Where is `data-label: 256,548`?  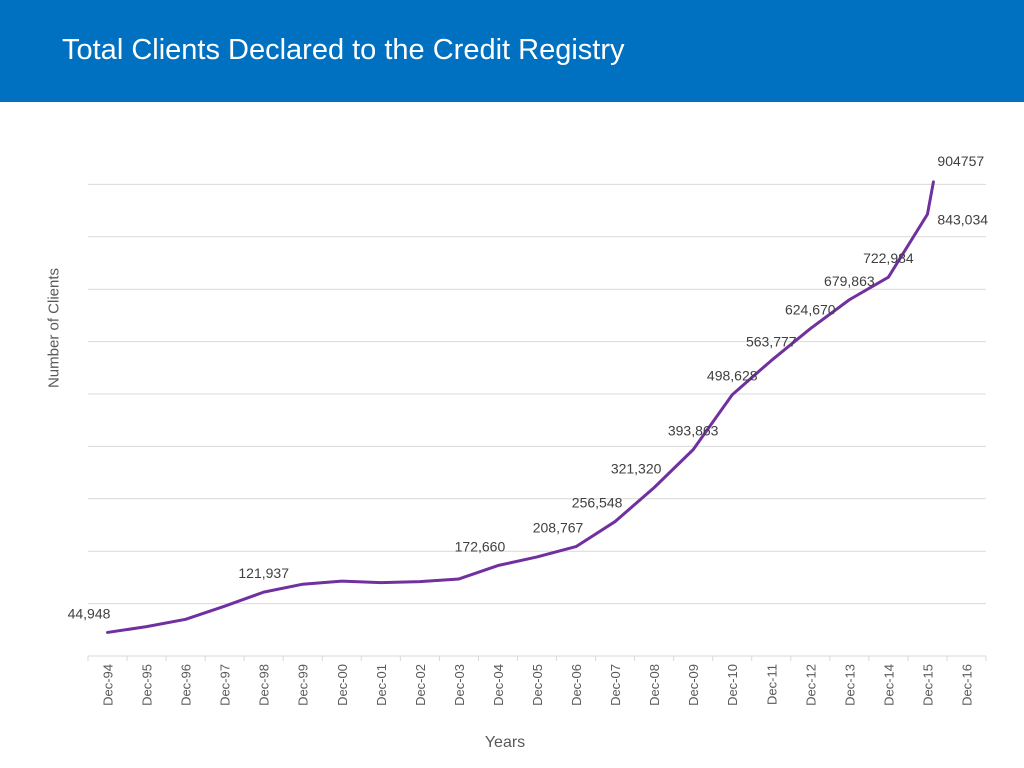
data-label: 256,548 is located at coordinates (597, 503).